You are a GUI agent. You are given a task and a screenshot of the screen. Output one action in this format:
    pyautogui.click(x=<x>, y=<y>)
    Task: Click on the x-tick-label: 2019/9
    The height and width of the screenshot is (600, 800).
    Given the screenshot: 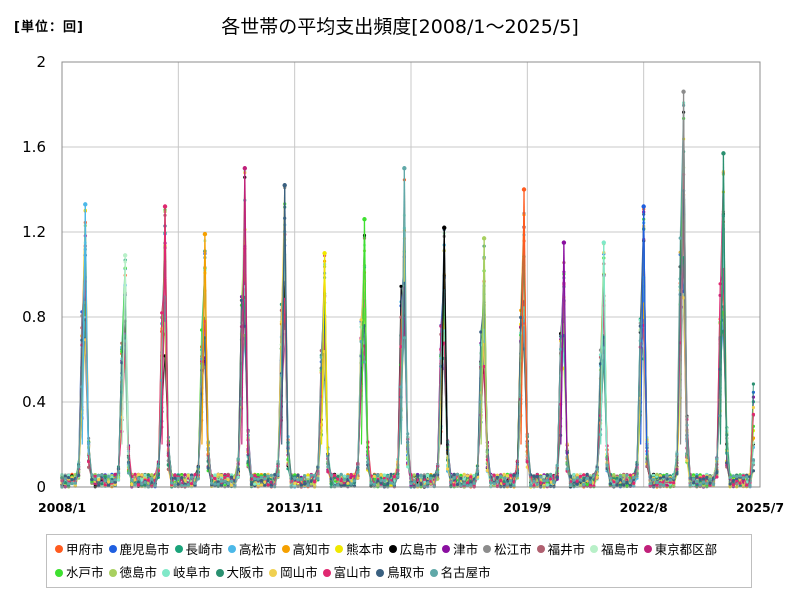 What is the action you would take?
    pyautogui.click(x=527, y=507)
    